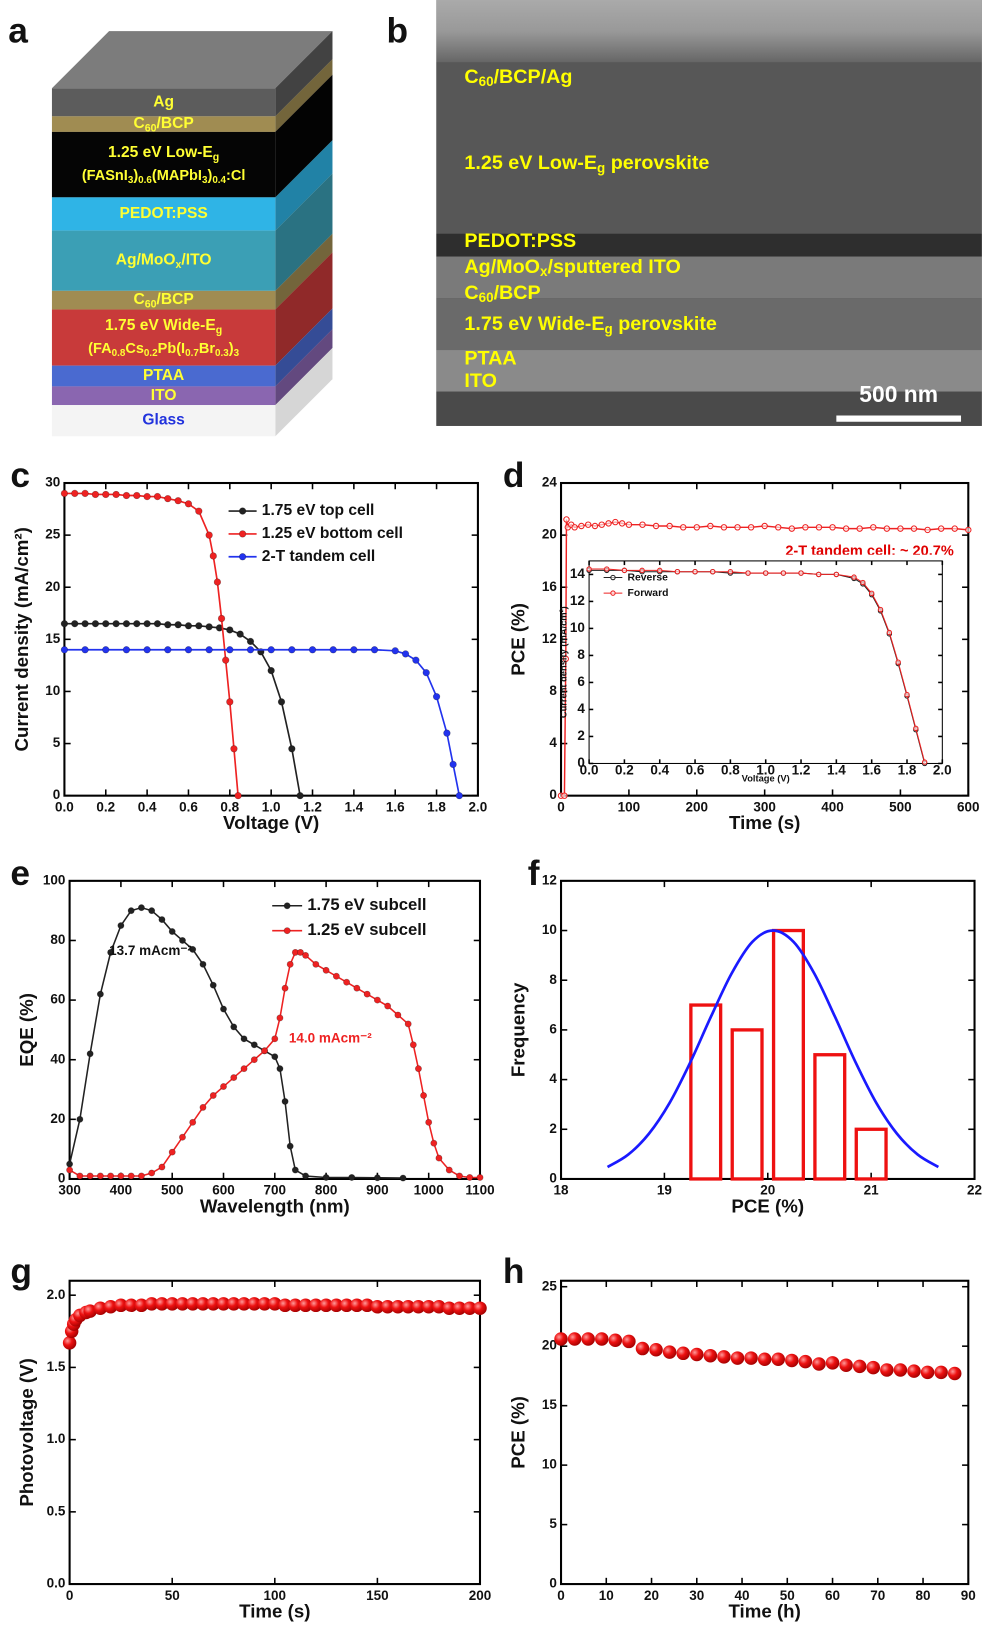 This screenshot has width=987, height=1636. What do you see at coordinates (747, 1104) in the screenshot?
I see `histogram-bar` at bounding box center [747, 1104].